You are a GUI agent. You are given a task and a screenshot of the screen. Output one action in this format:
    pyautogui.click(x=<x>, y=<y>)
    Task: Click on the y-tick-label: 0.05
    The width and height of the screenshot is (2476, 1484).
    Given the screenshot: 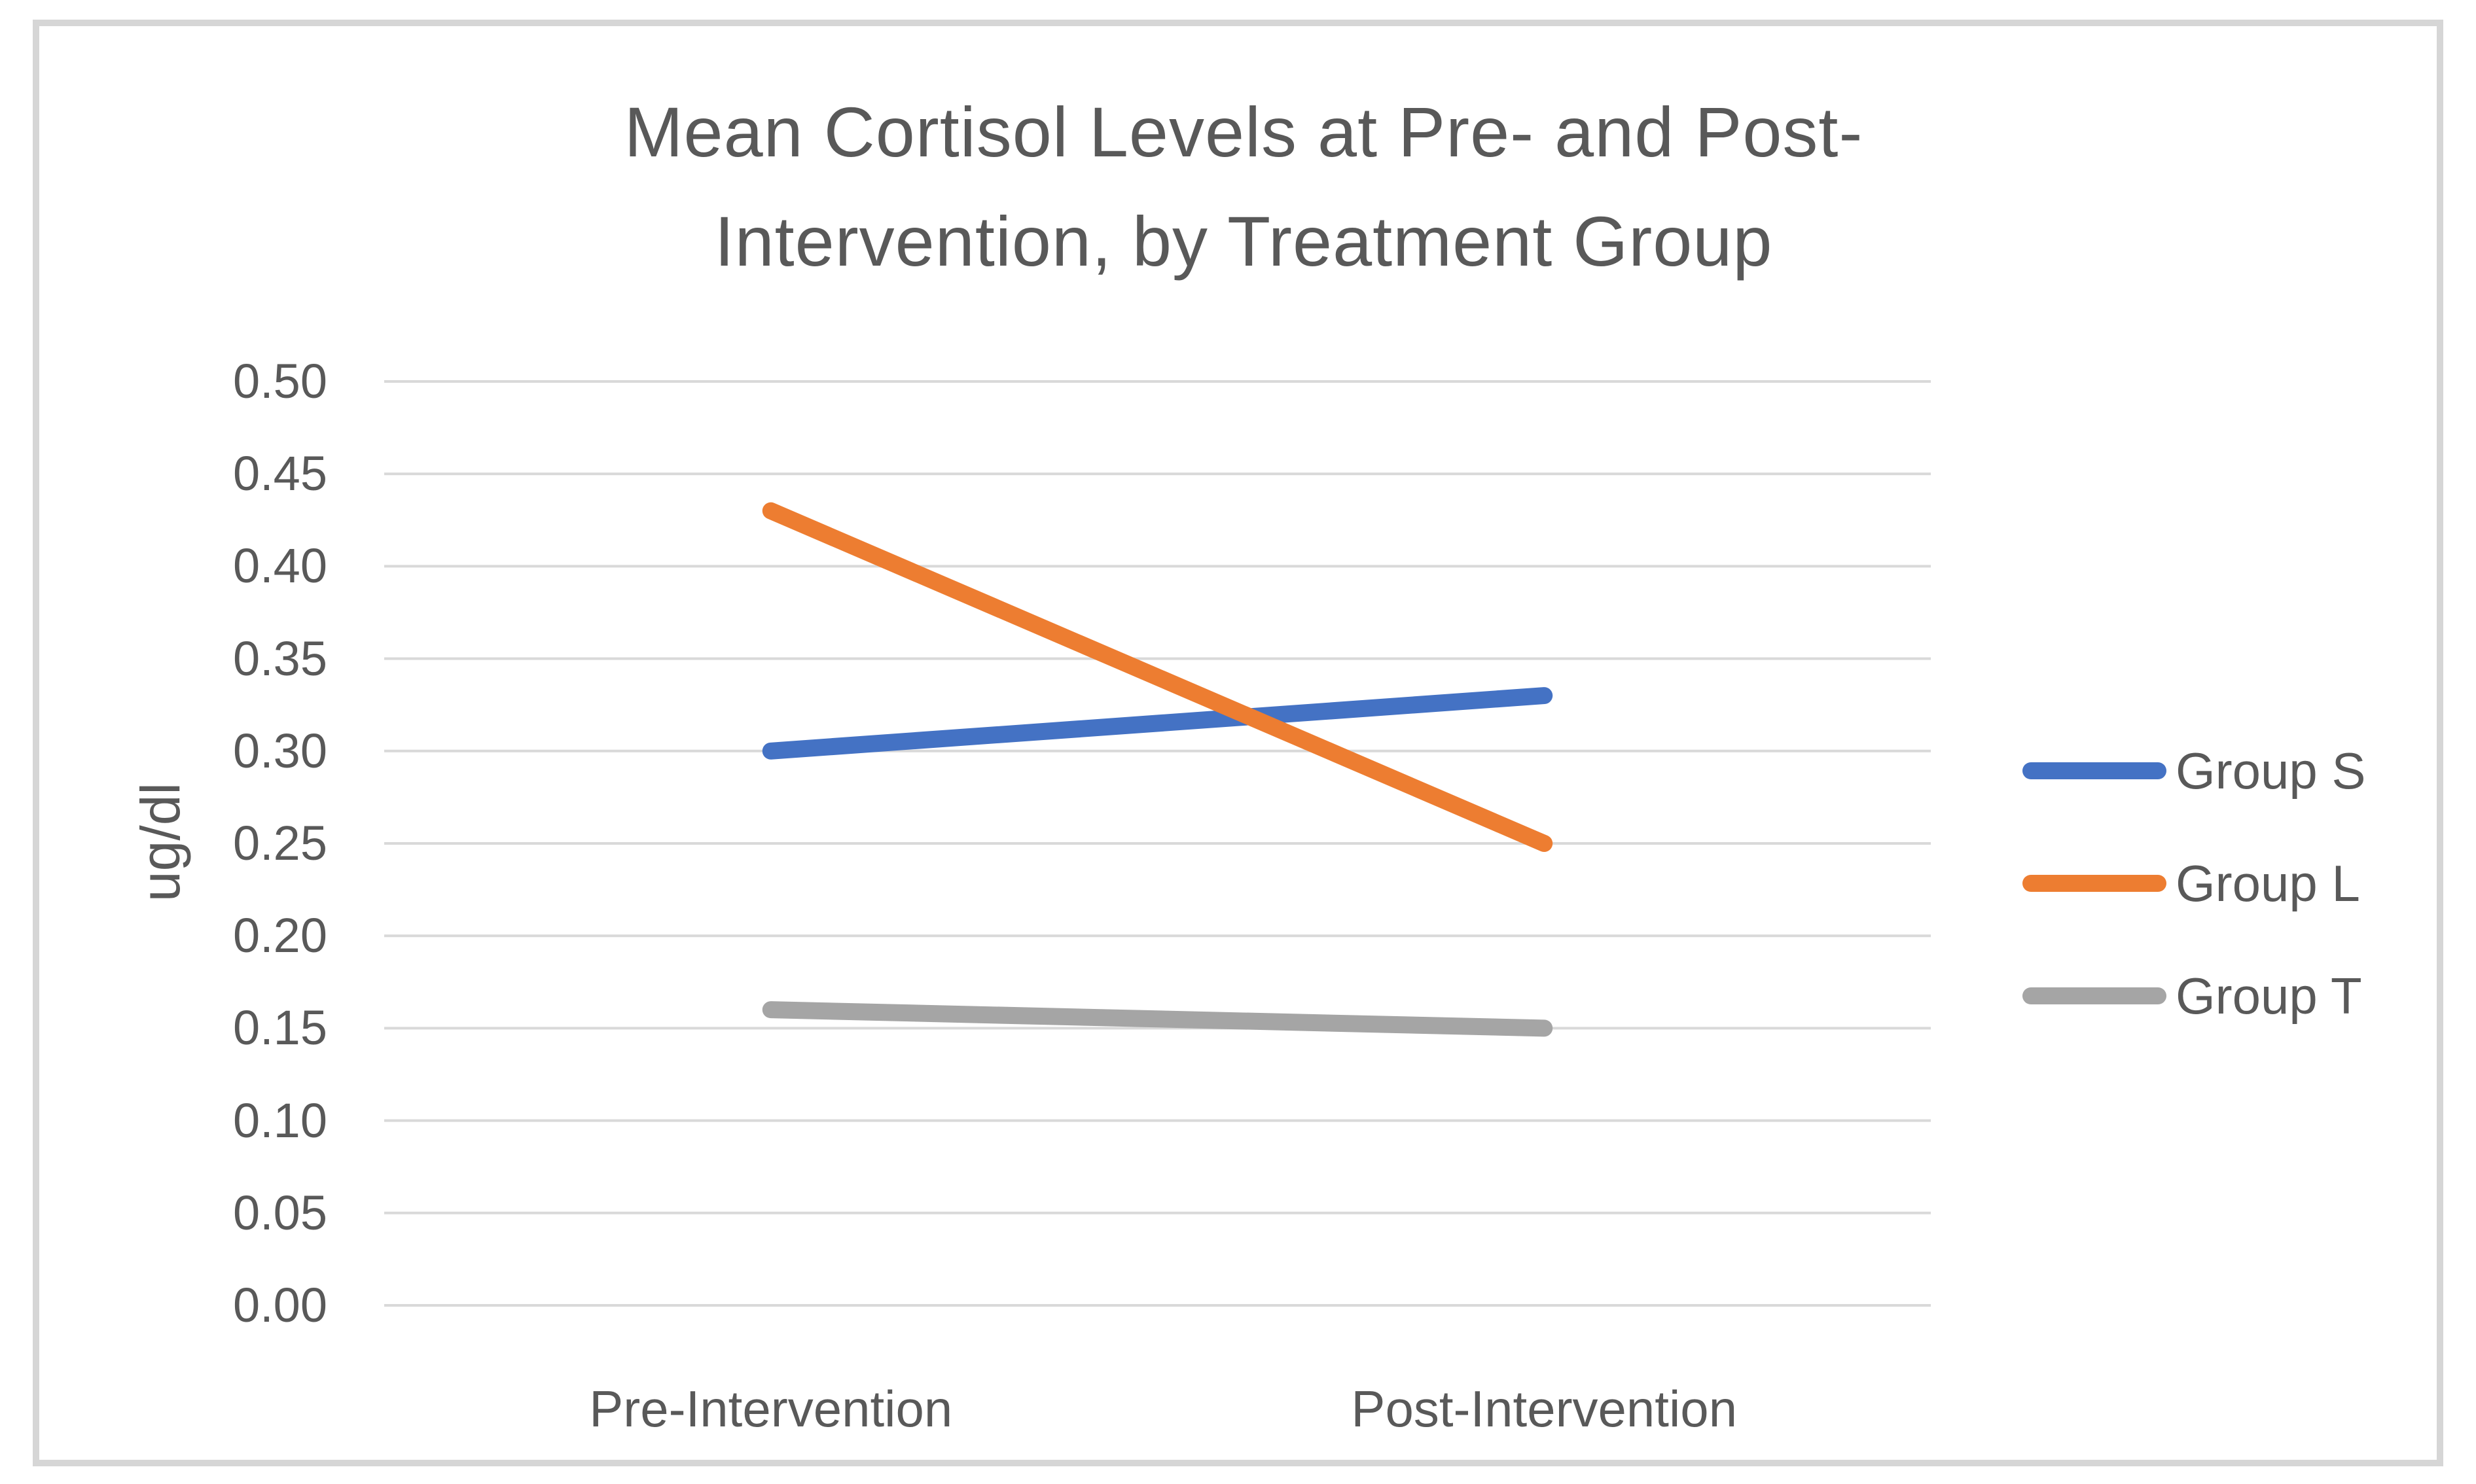 What is the action you would take?
    pyautogui.click(x=279, y=1213)
    